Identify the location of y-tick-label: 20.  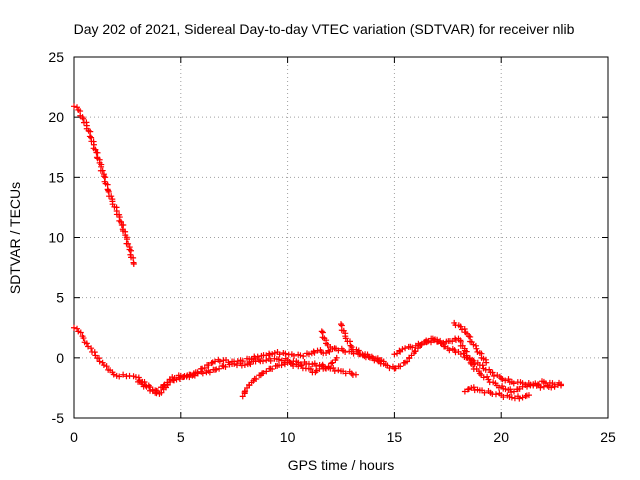
(56, 117).